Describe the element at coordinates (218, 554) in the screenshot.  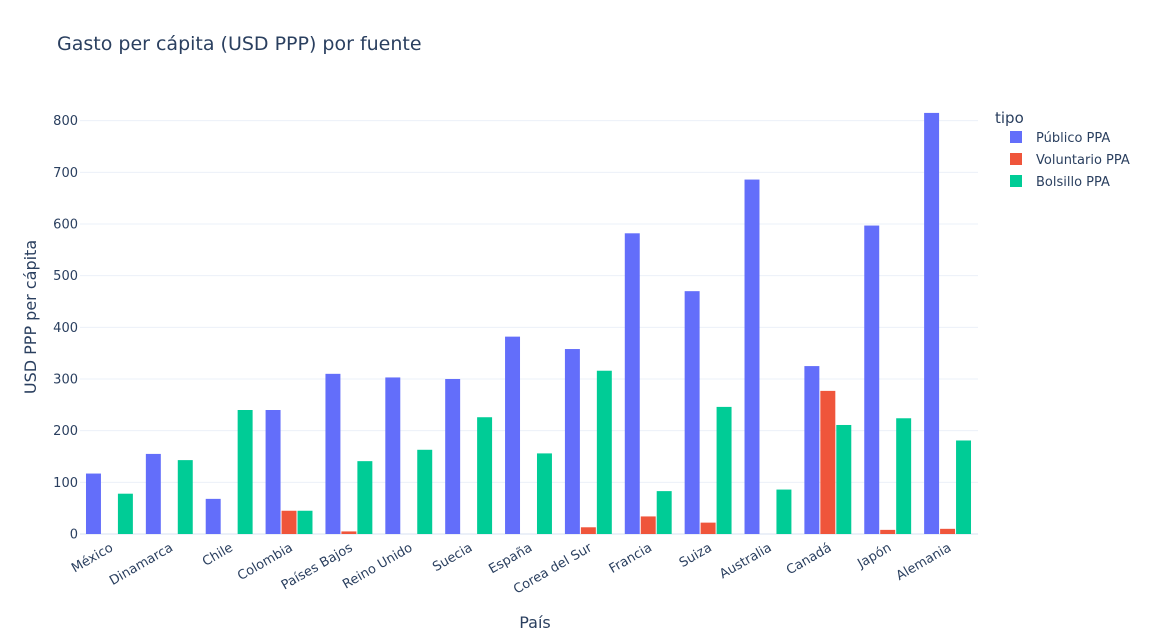
I see `x-tick-label: Chile` at that location.